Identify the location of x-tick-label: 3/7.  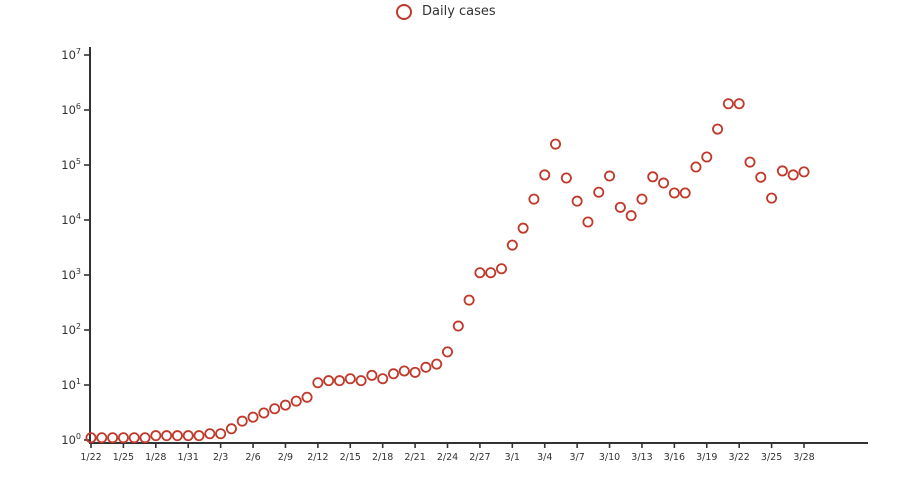
(576, 457).